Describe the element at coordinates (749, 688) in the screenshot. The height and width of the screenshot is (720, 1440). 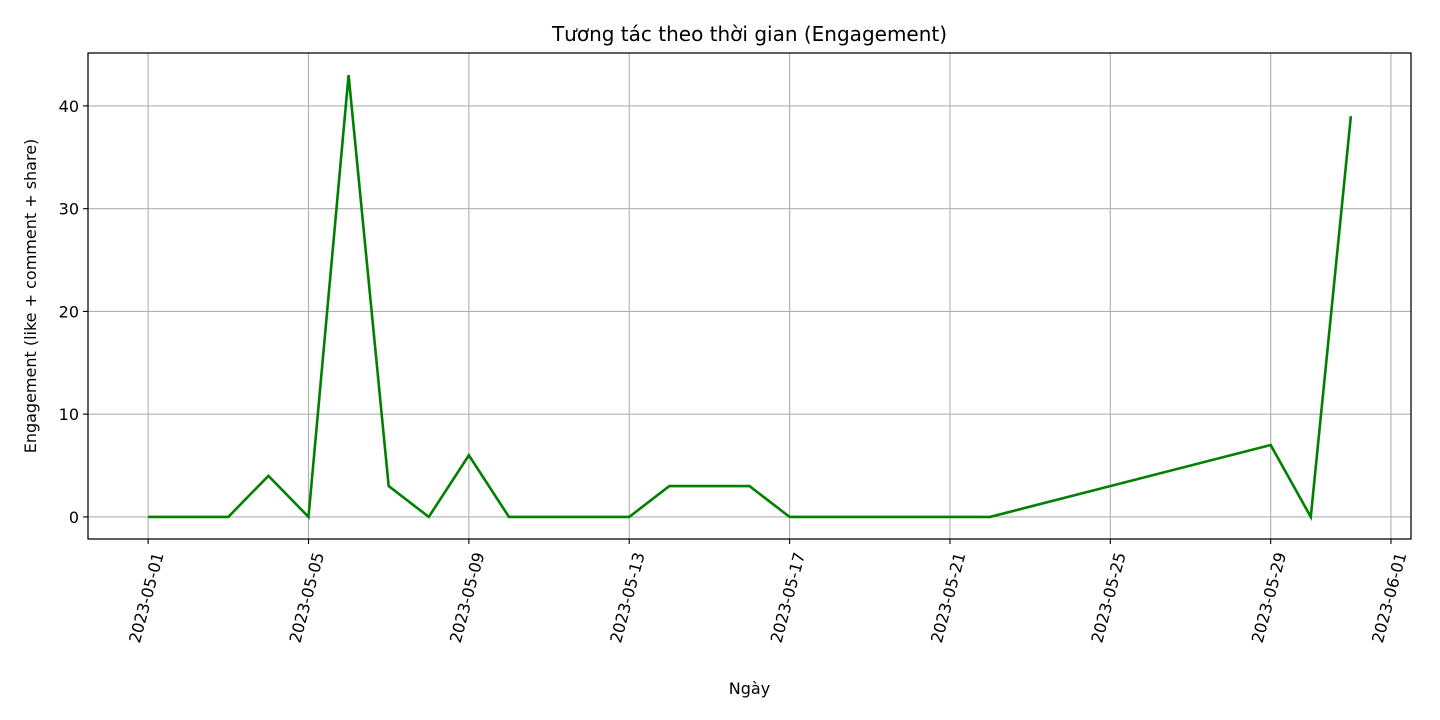
I see `x-axis-label: Ngày` at that location.